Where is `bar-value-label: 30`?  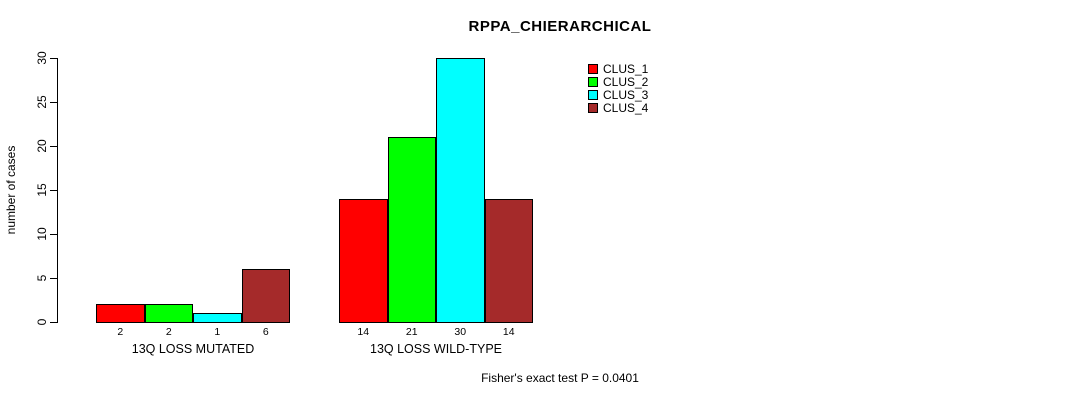 bar-value-label: 30 is located at coordinates (460, 332).